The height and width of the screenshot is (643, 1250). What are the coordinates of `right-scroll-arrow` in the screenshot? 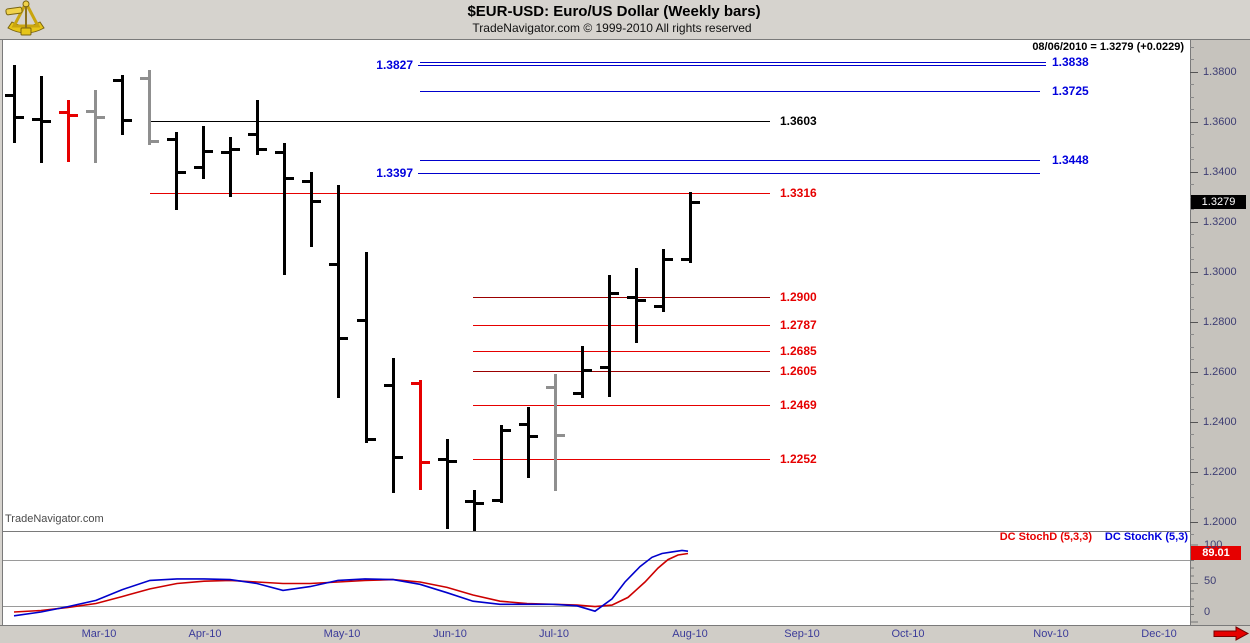 It's located at (1231, 633).